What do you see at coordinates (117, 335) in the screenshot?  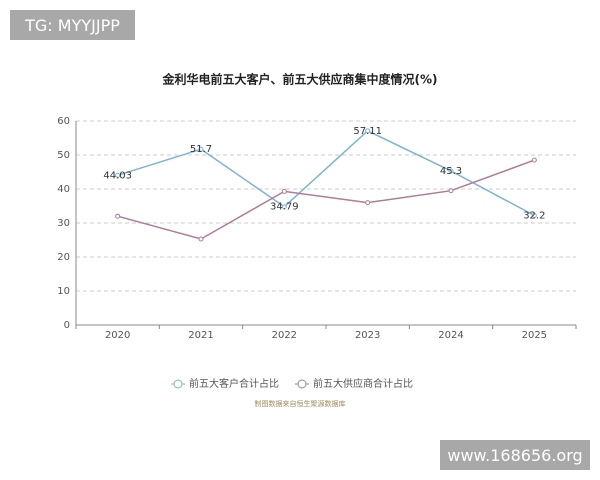 I see `x-tick-label: 2020` at bounding box center [117, 335].